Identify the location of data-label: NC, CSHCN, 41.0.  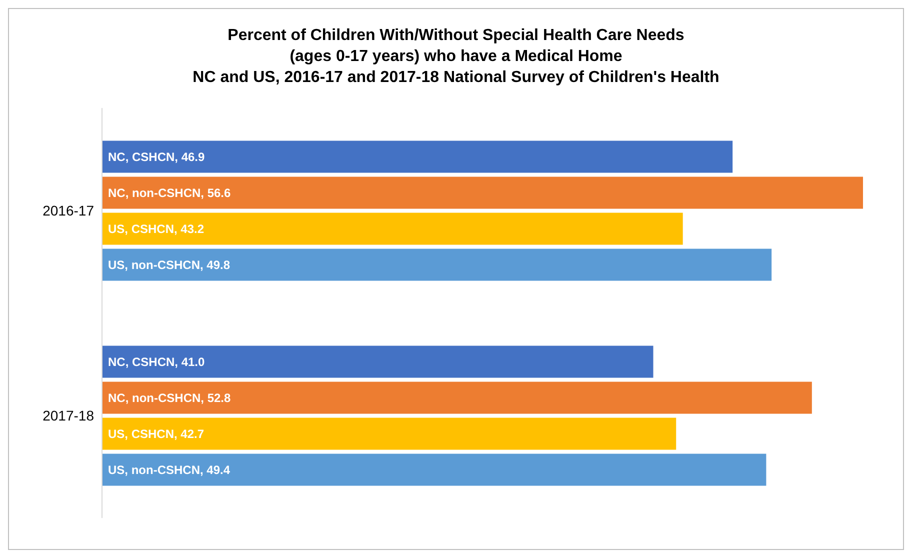
(157, 361).